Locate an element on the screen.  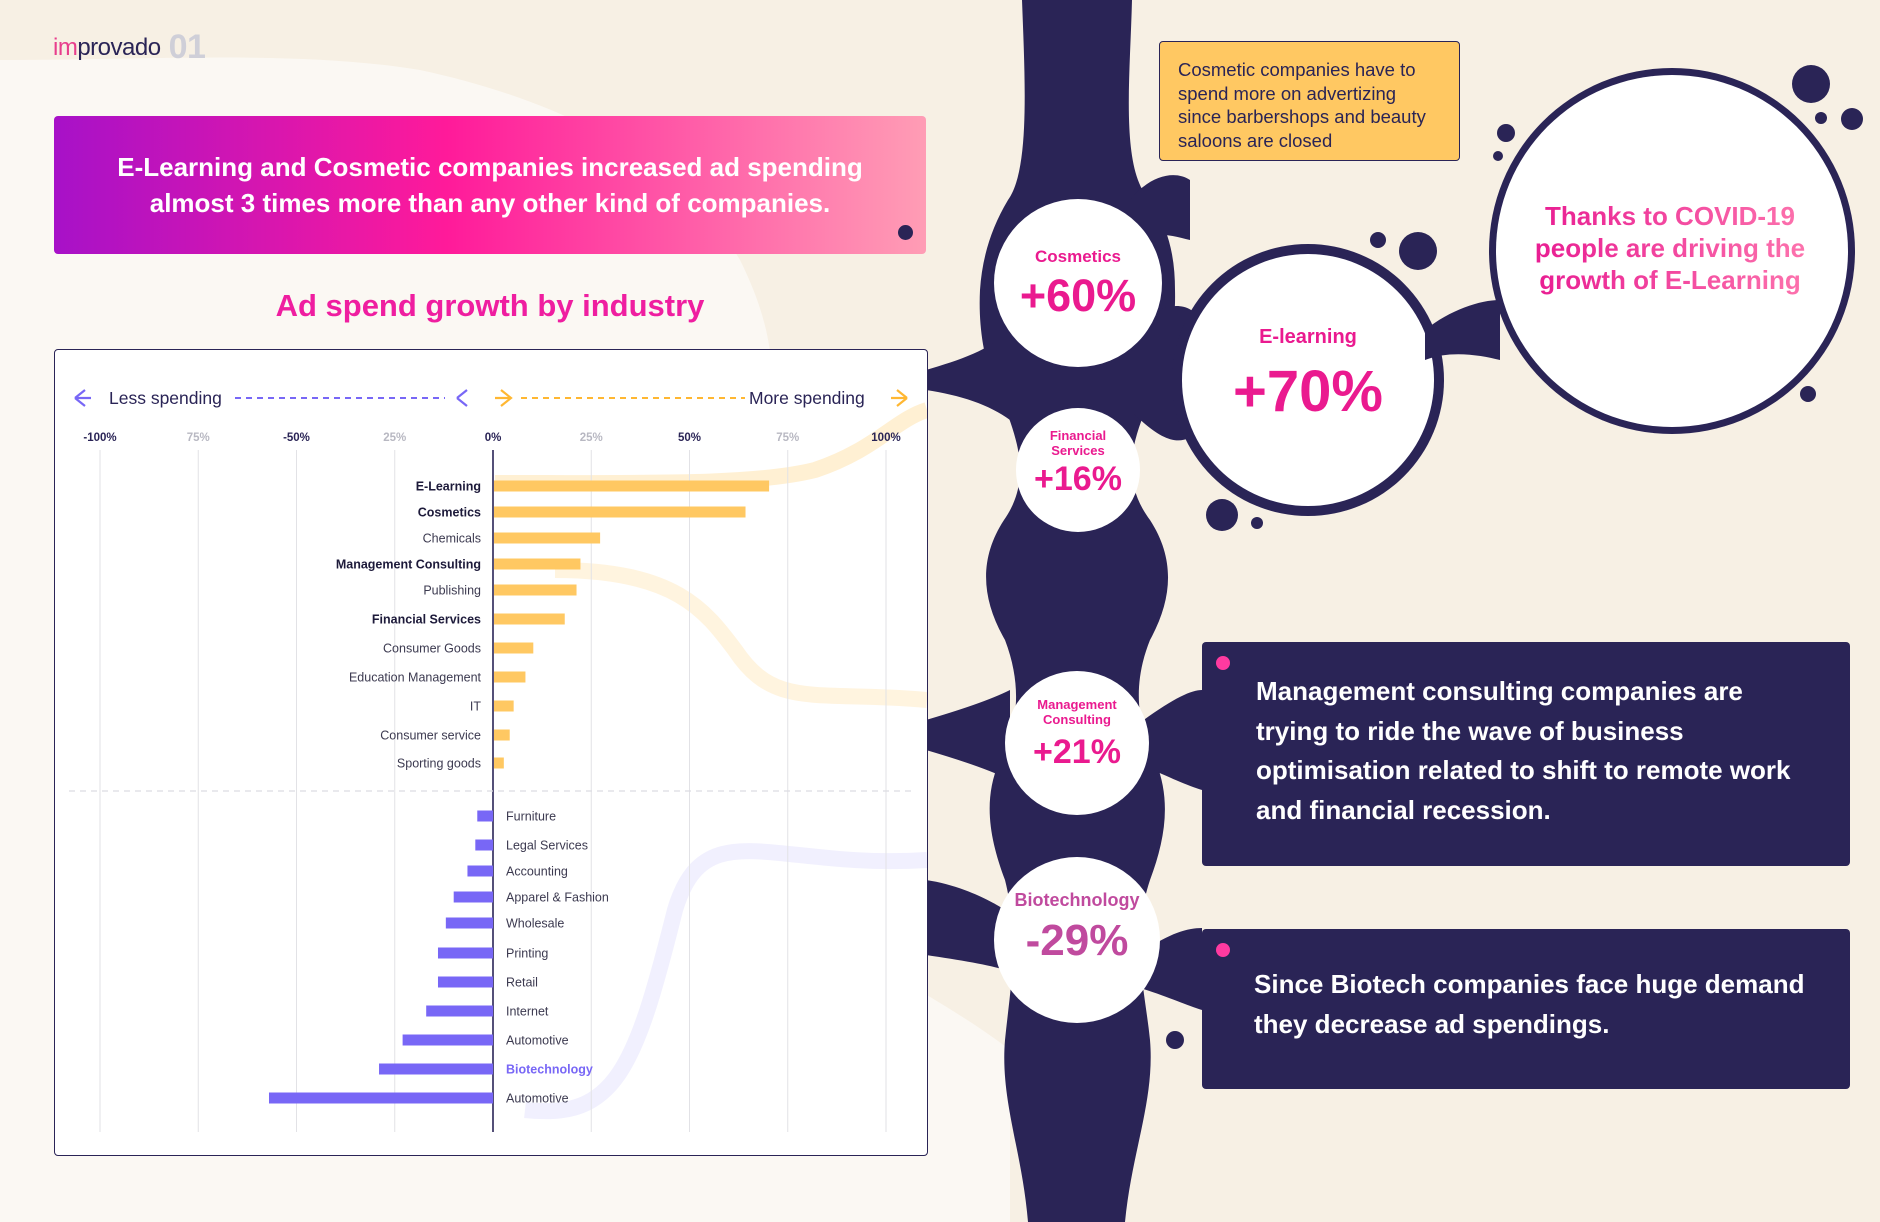
category-label: Apparel & Fashion is located at coordinates (557, 898).